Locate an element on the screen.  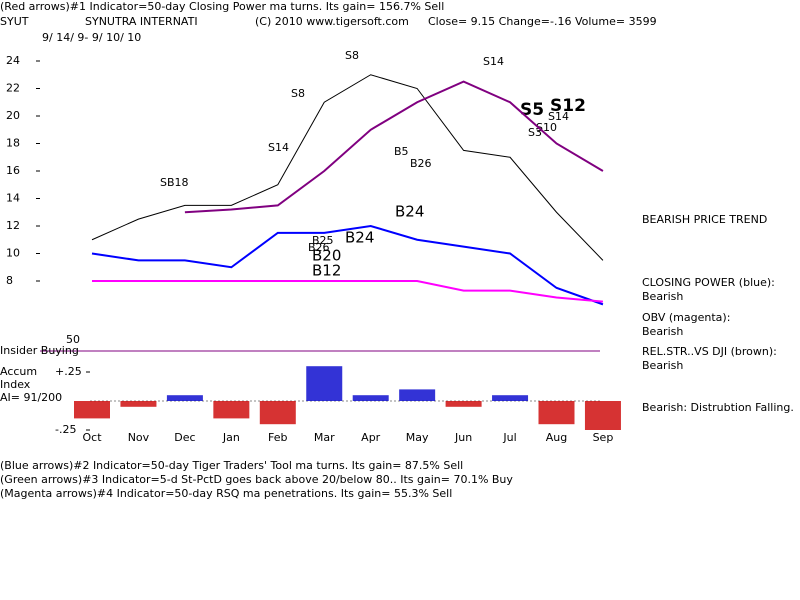
signal-label: S5 is located at coordinates (532, 110).